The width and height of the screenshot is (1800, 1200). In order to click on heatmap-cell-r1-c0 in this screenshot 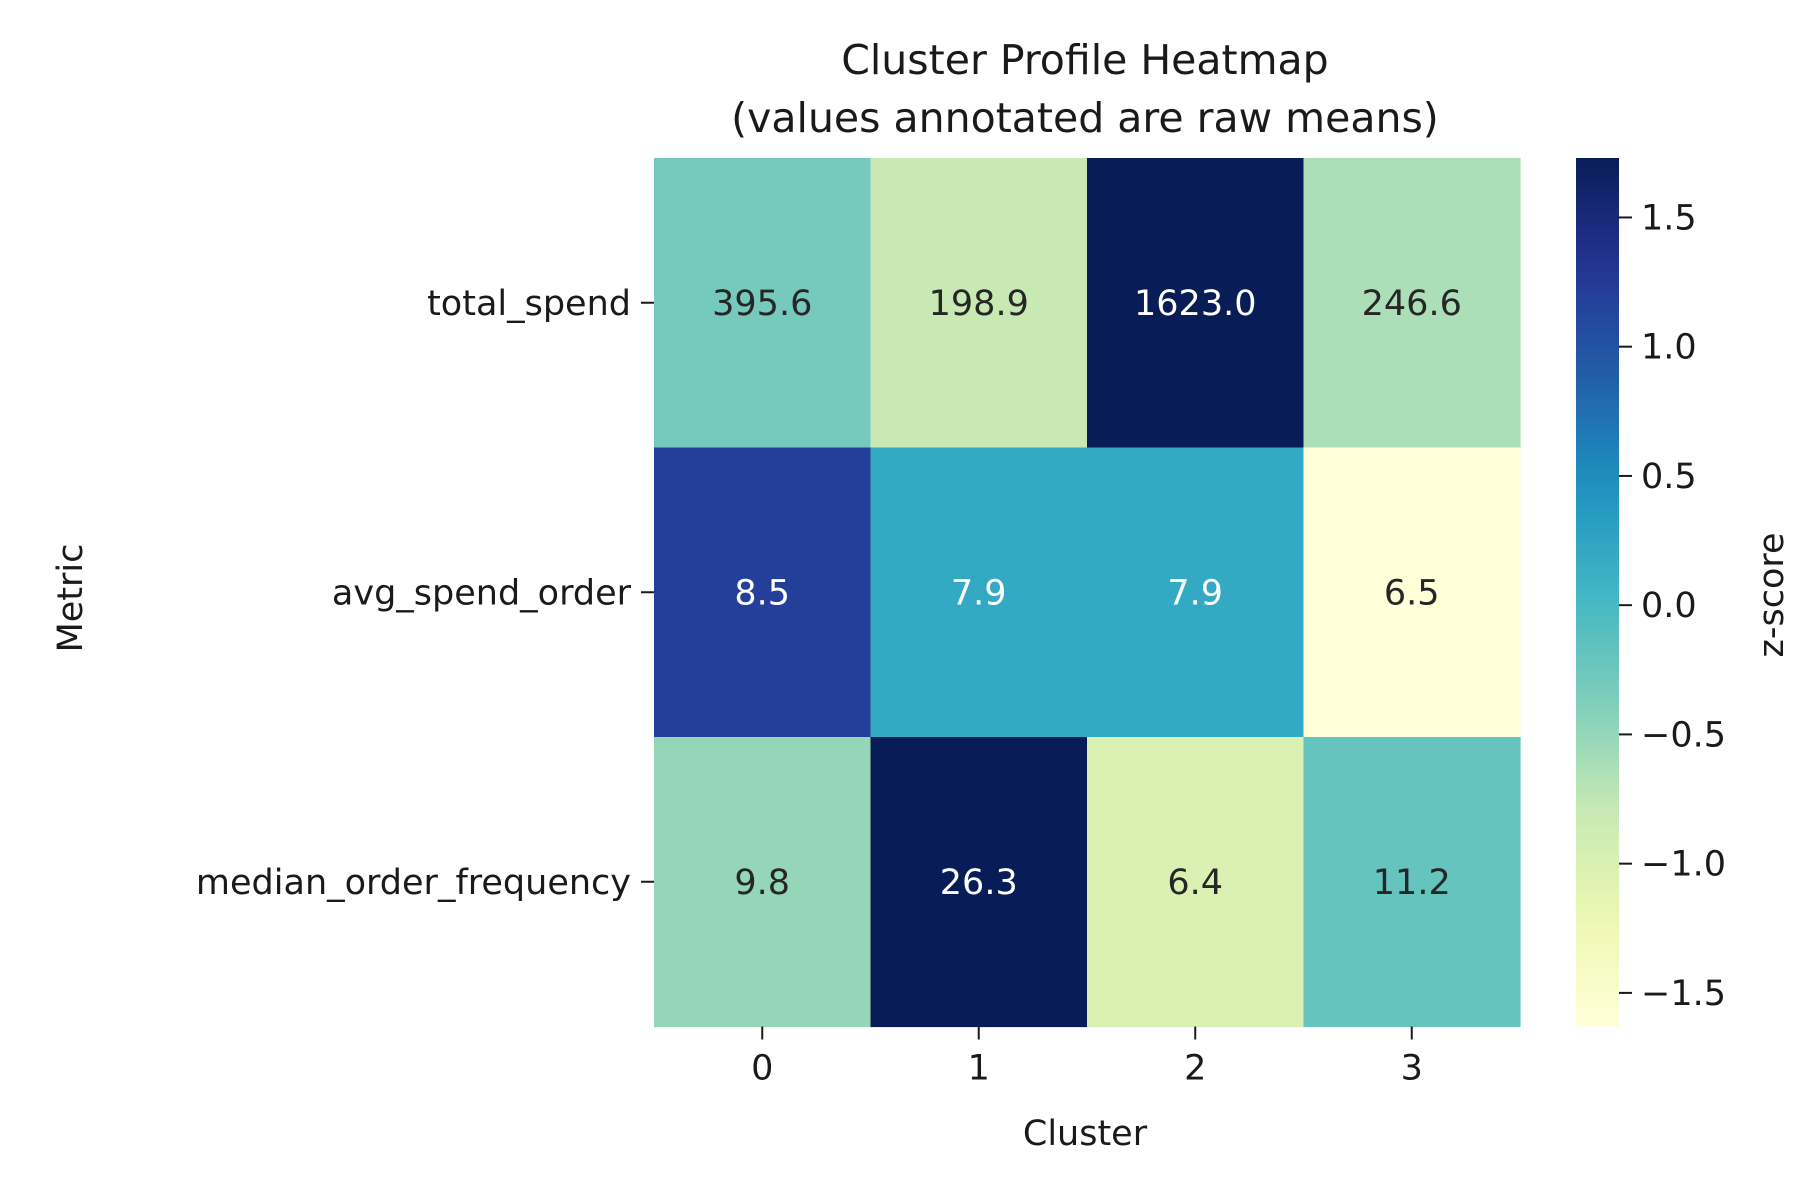, I will do `click(763, 592)`.